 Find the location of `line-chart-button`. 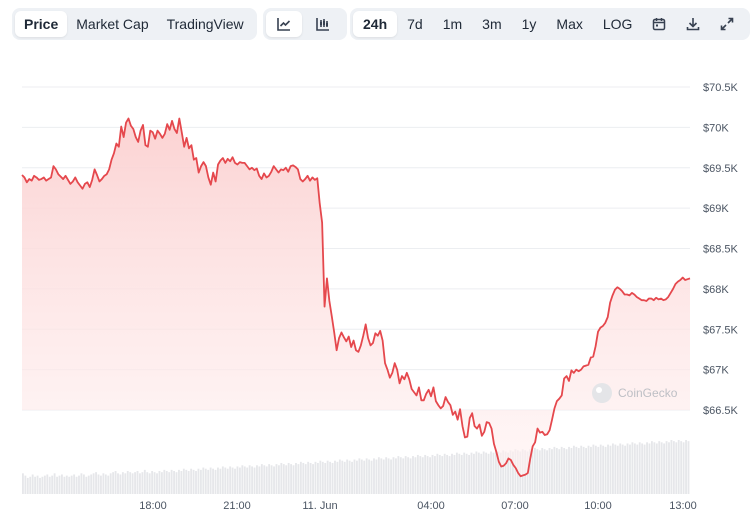

line-chart-button is located at coordinates (284, 24).